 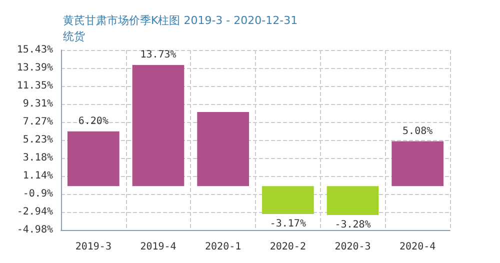 What do you see at coordinates (223, 247) in the screenshot?
I see `x-tick-label: 2020-1` at bounding box center [223, 247].